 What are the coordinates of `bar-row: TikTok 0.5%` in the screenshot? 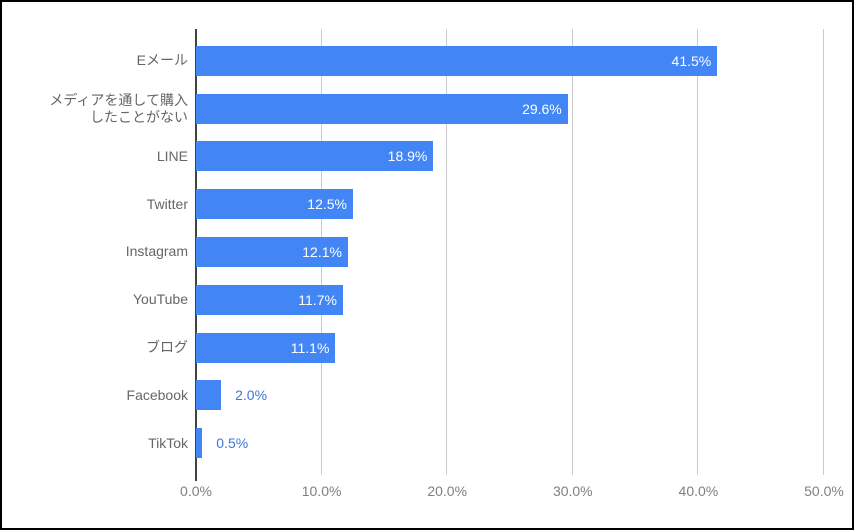 It's located at (413, 443).